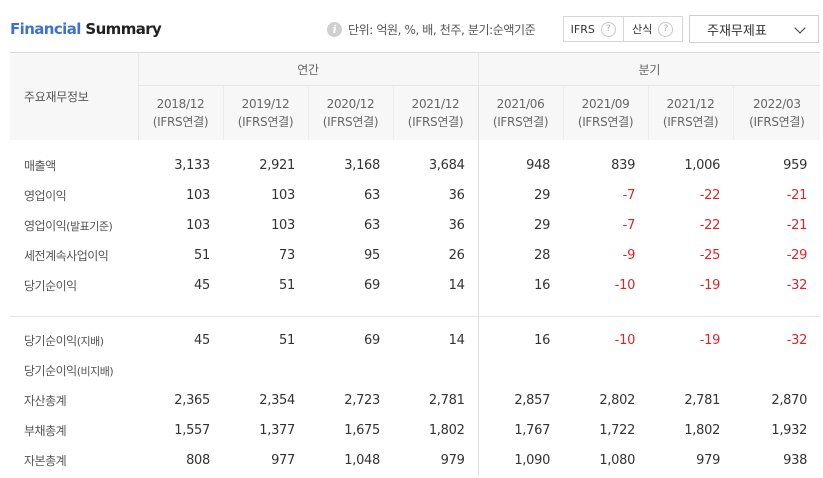 The width and height of the screenshot is (823, 478). I want to click on ifrs-option: IFRS ?, so click(593, 29).